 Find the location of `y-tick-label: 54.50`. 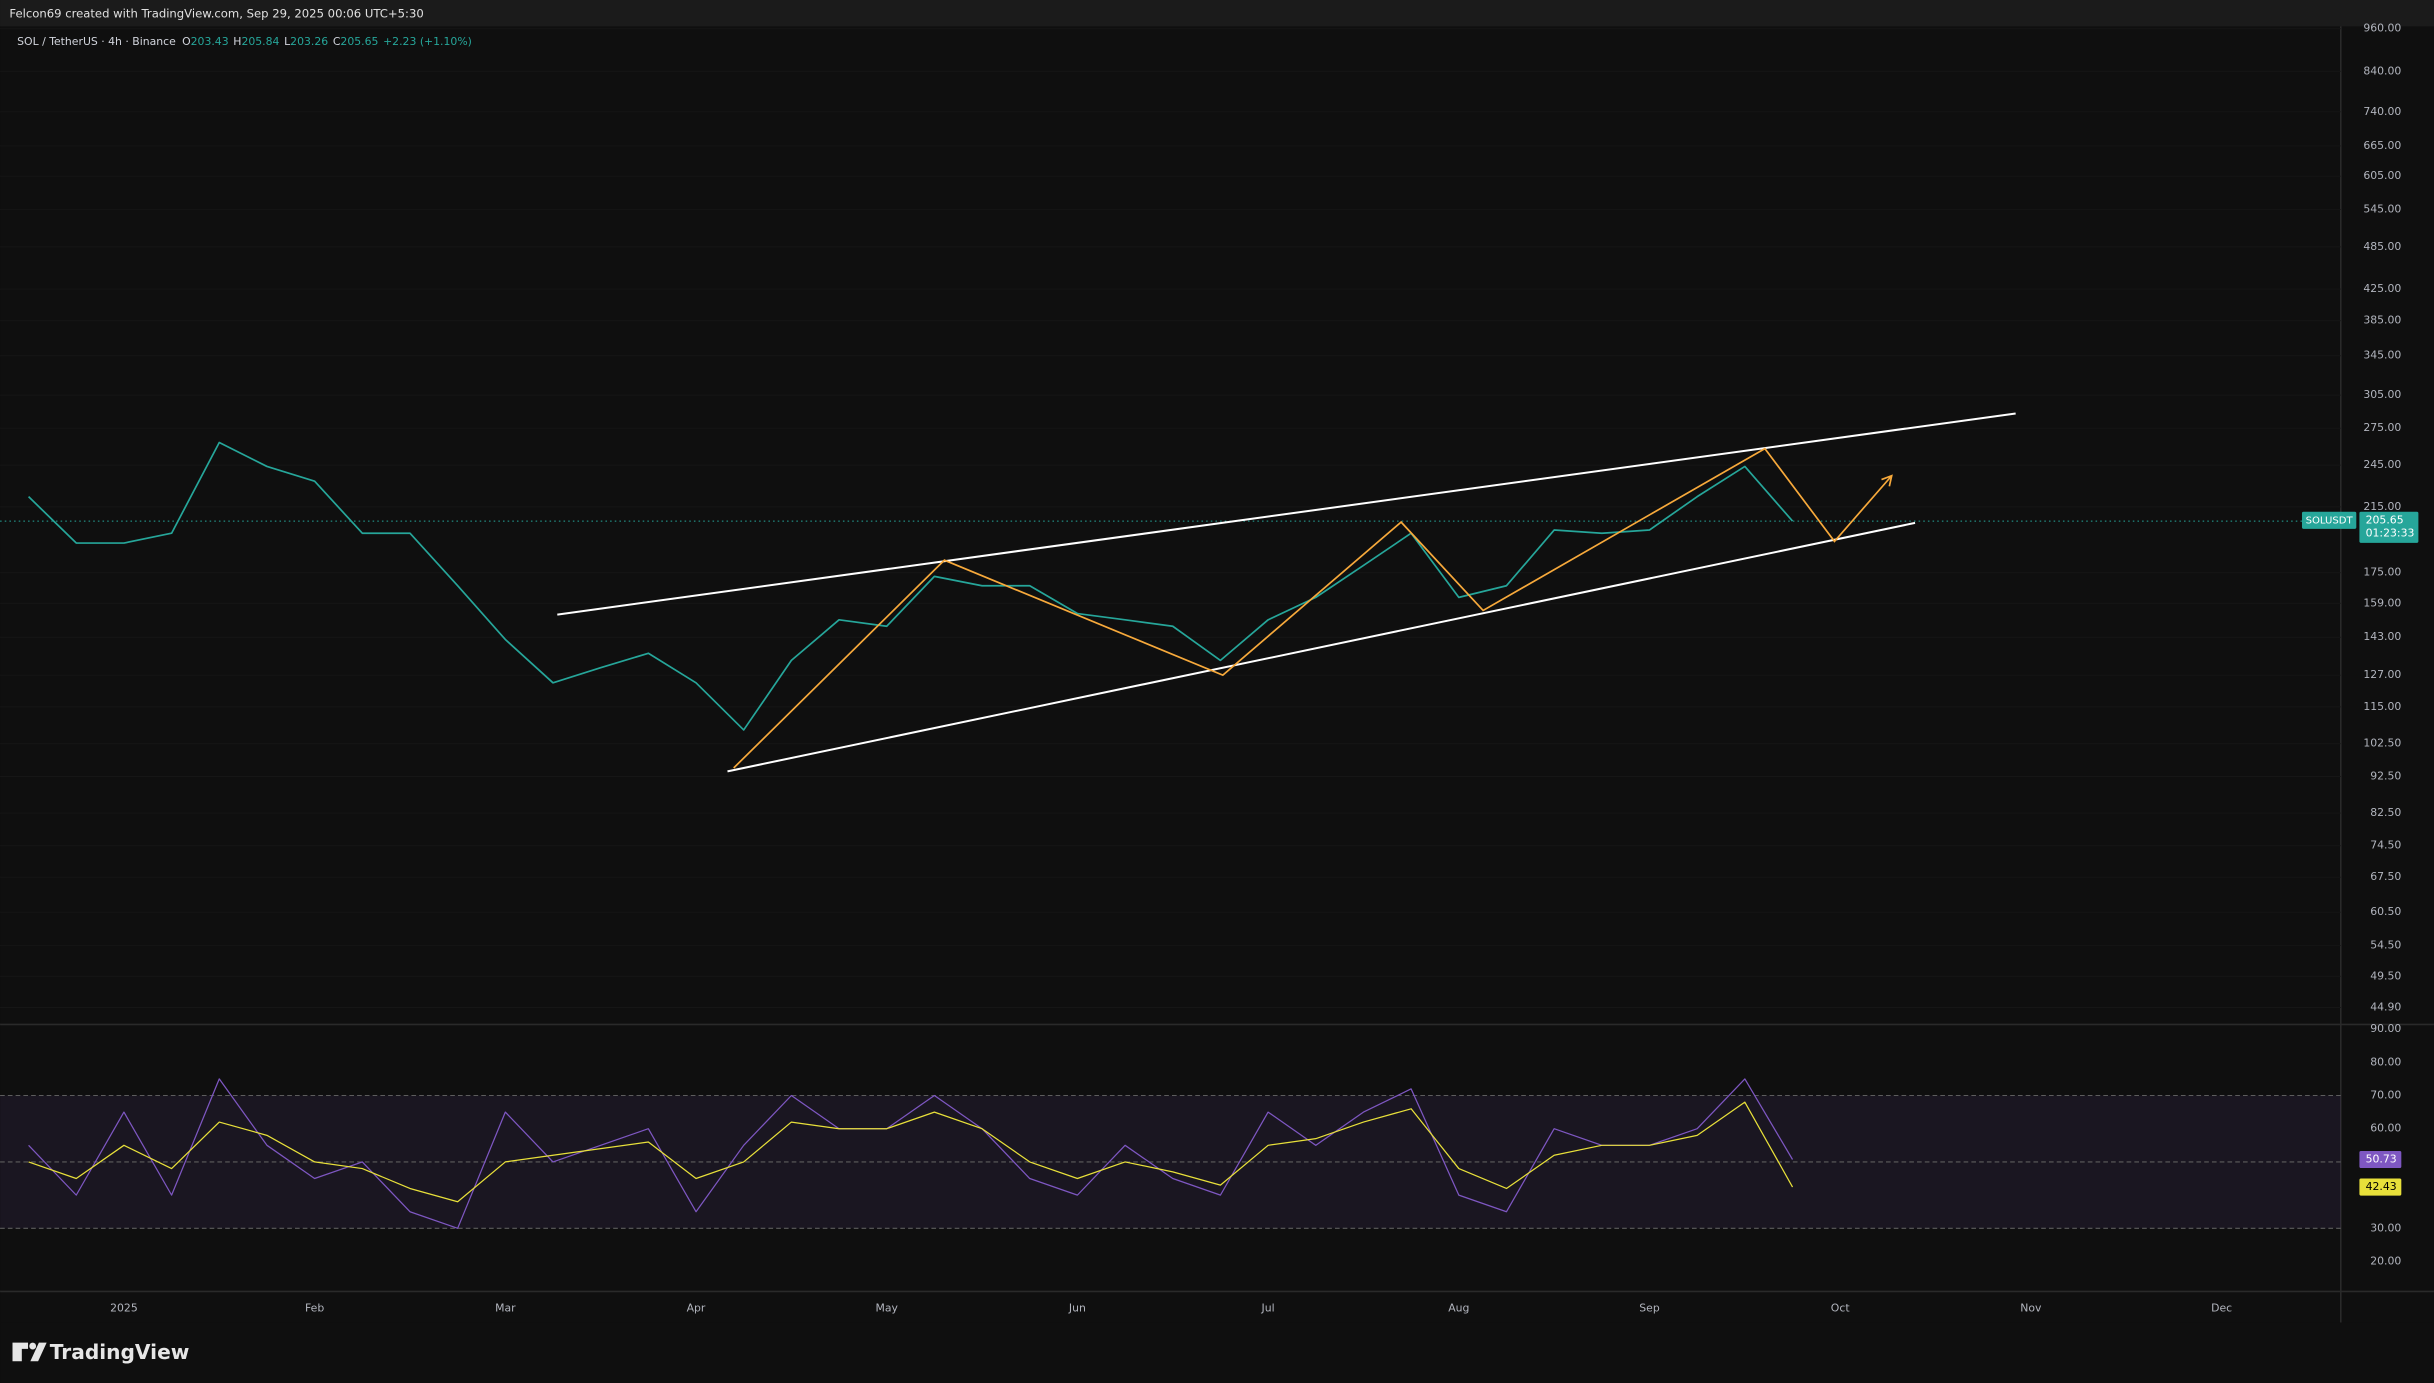

y-tick-label: 54.50 is located at coordinates (2385, 945).